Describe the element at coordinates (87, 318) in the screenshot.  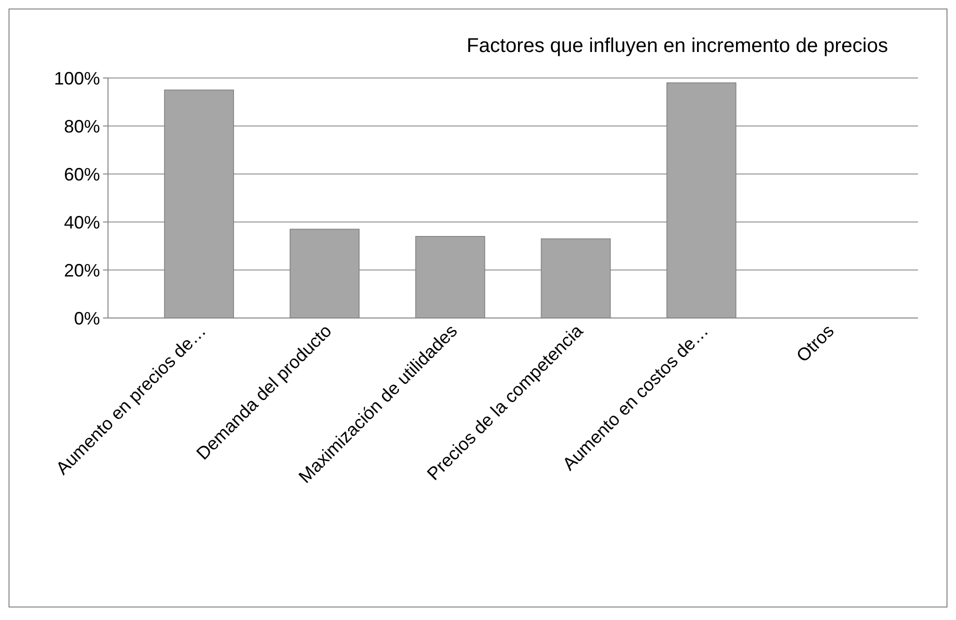
I see `y-tick-label: 0%` at that location.